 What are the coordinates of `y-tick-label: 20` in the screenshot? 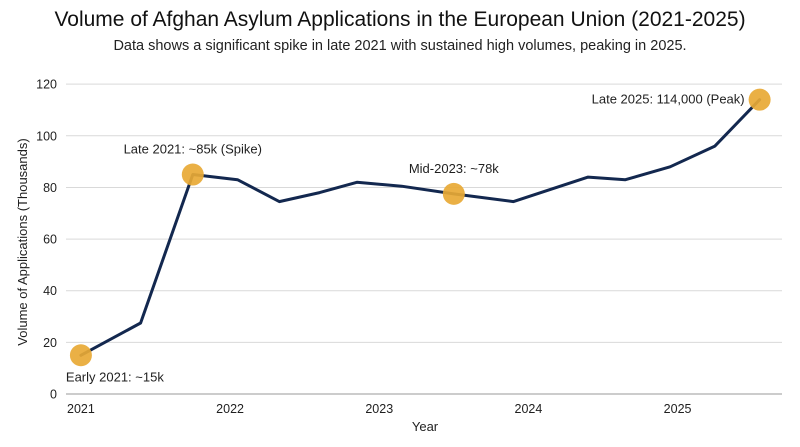 It's located at (50, 343).